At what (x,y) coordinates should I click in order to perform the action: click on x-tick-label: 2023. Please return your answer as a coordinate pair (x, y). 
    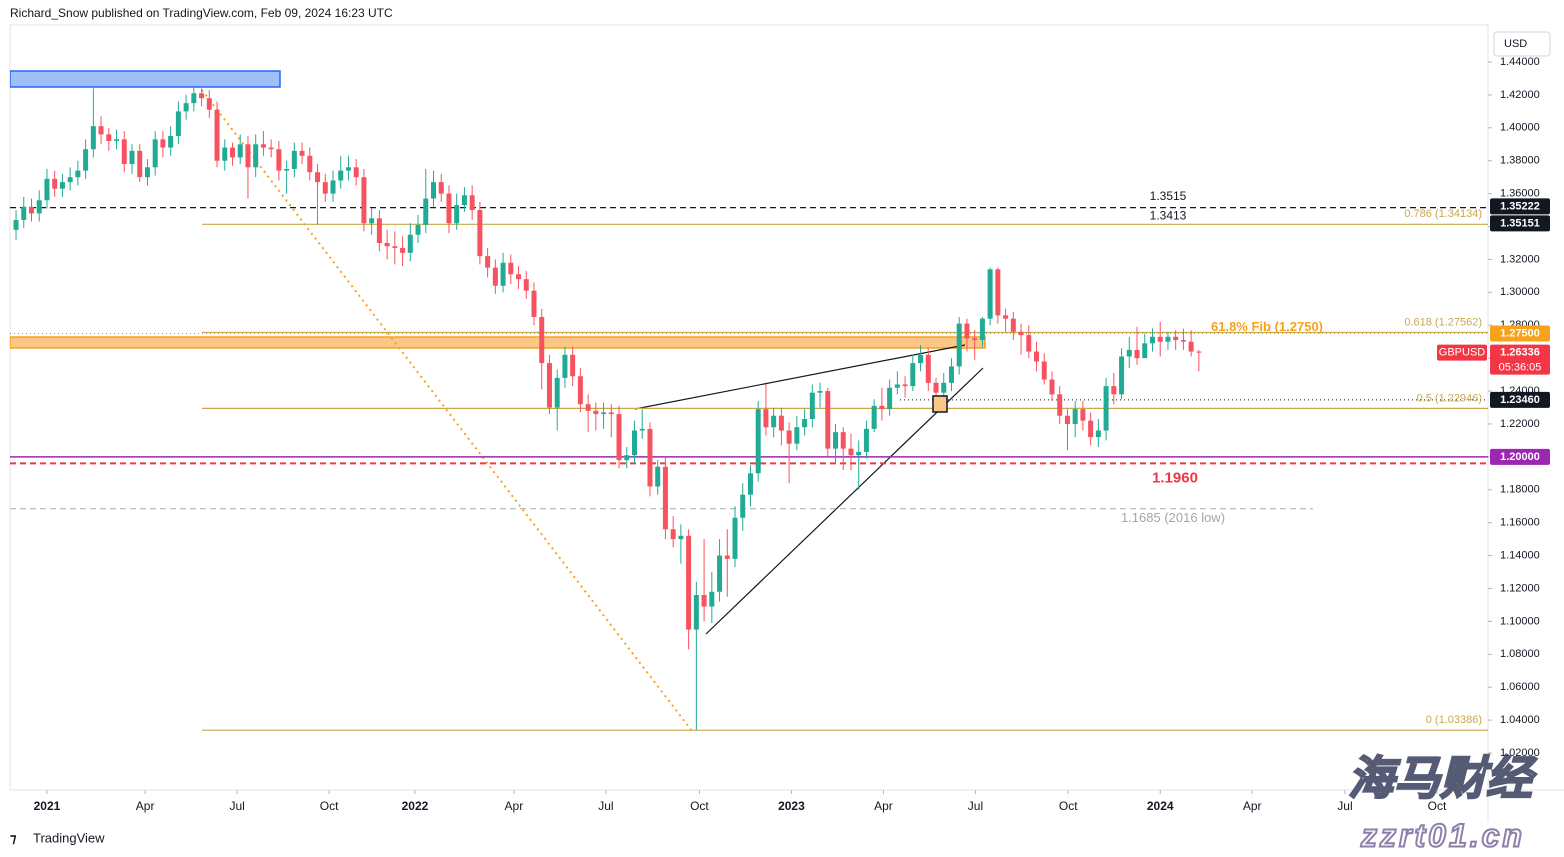
    Looking at the image, I should click on (791, 806).